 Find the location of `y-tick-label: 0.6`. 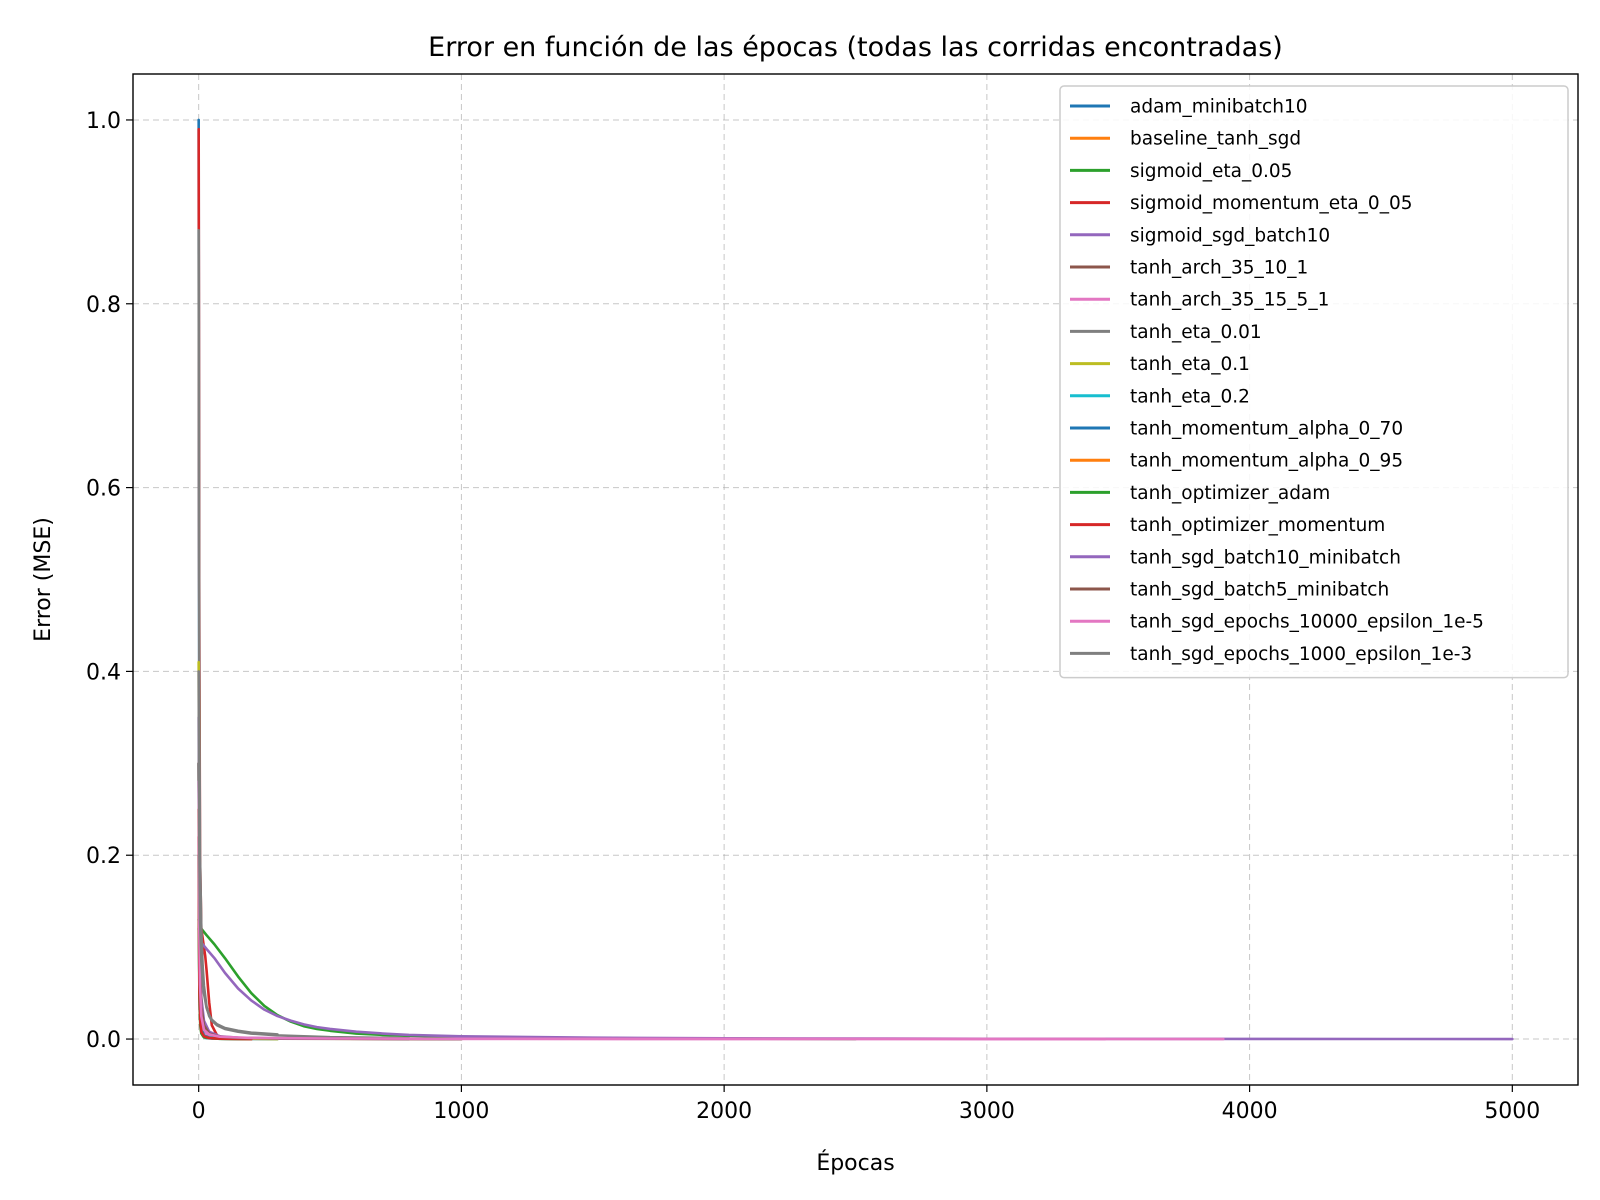

y-tick-label: 0.6 is located at coordinates (103, 489).